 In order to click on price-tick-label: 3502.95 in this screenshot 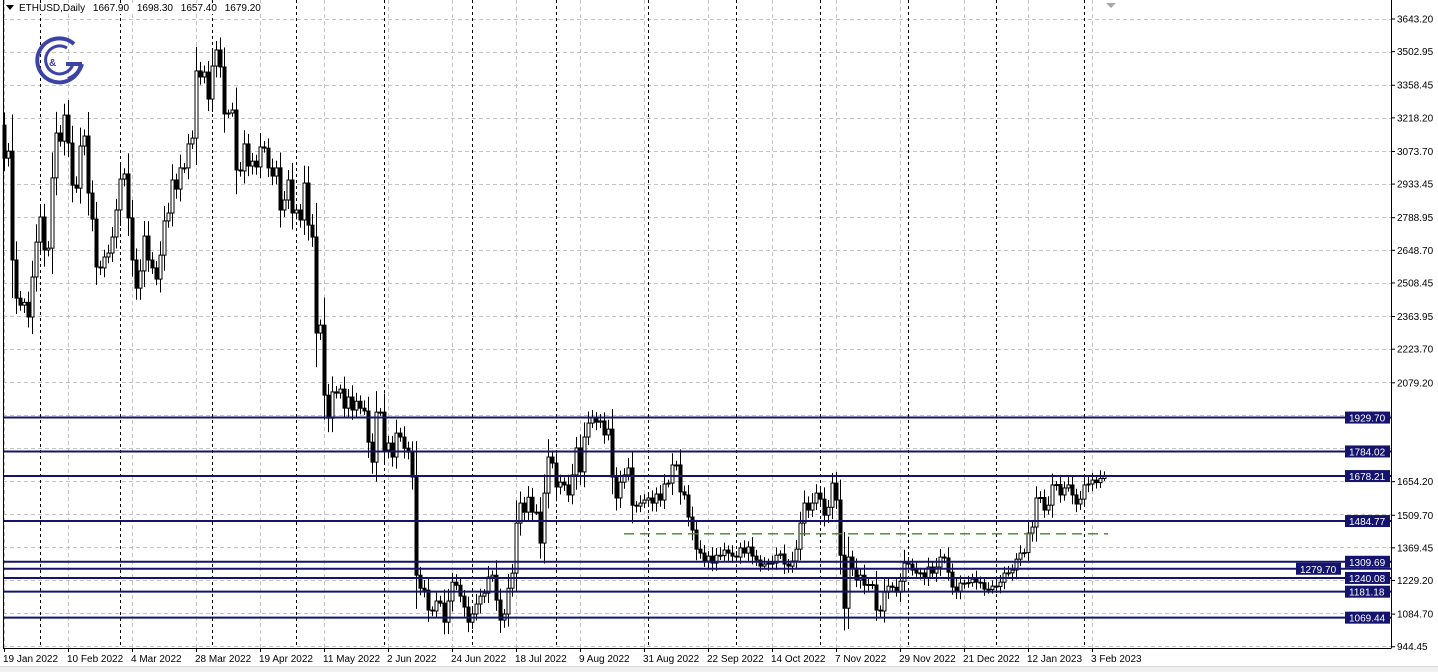, I will do `click(1415, 52)`.